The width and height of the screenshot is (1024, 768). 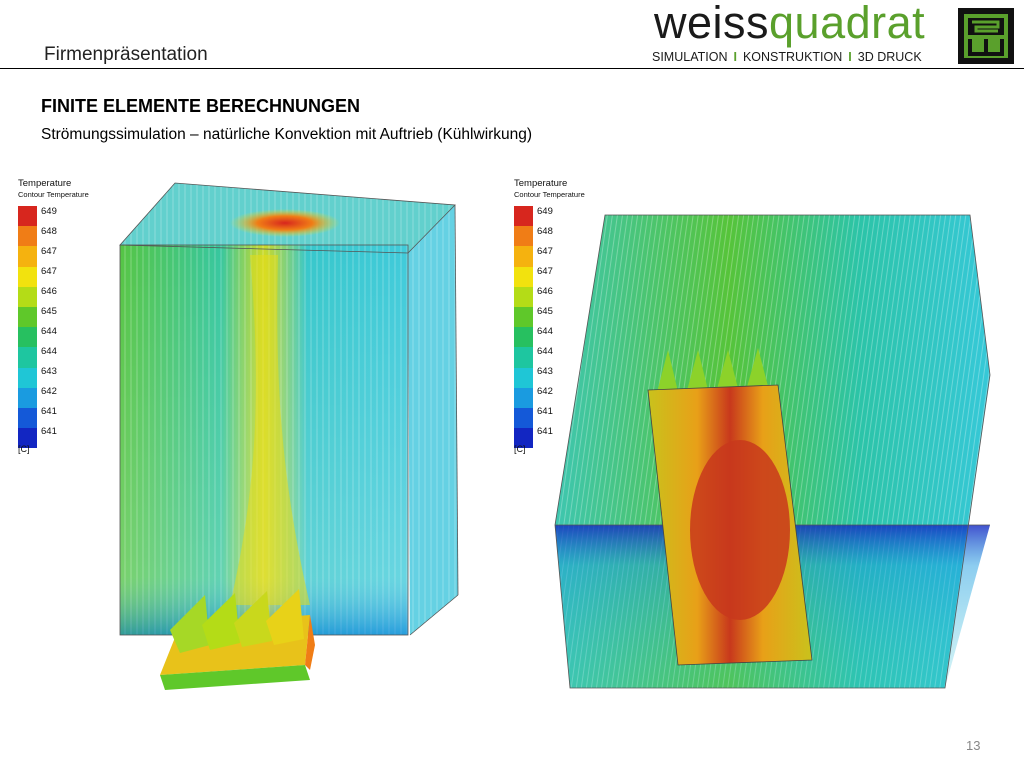 What do you see at coordinates (690, 57) in the screenshot?
I see `tagline-item: SIMULATION` at bounding box center [690, 57].